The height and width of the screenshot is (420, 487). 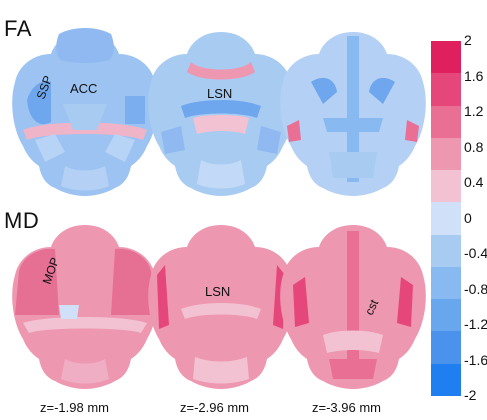 What do you see at coordinates (475, 359) in the screenshot?
I see `colorbar-tick-label: -1.6` at bounding box center [475, 359].